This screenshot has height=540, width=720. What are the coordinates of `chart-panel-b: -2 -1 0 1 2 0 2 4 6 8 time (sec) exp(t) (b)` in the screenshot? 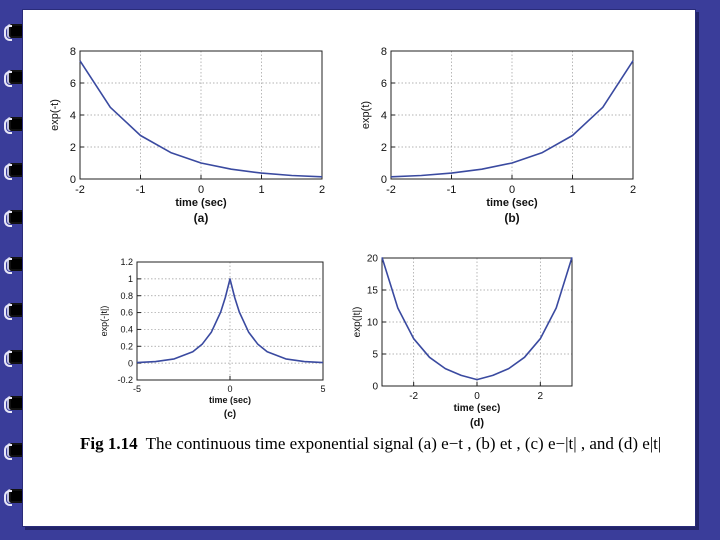 It's located at (498, 135).